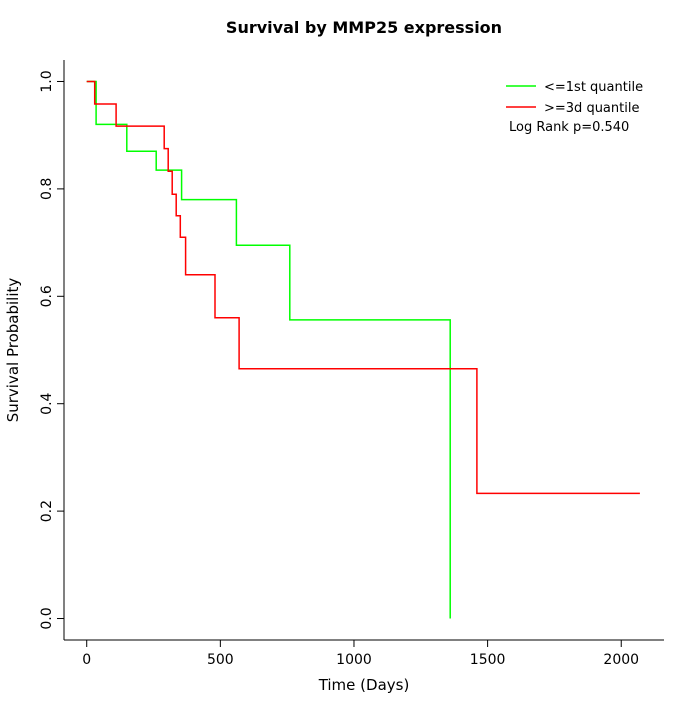 This screenshot has height=704, width=700. Describe the element at coordinates (593, 87) in the screenshot. I see `legend-label-first-quantile: <=1st quantile` at that location.